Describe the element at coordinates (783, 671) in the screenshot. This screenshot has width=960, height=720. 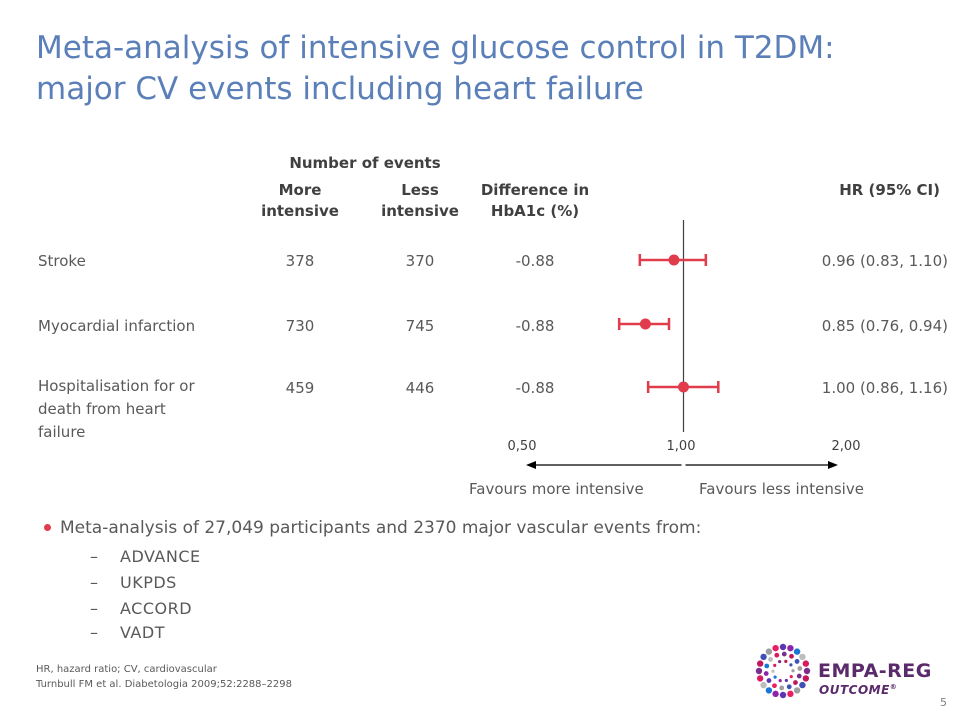
I see `empa-reg-logo-icon` at that location.